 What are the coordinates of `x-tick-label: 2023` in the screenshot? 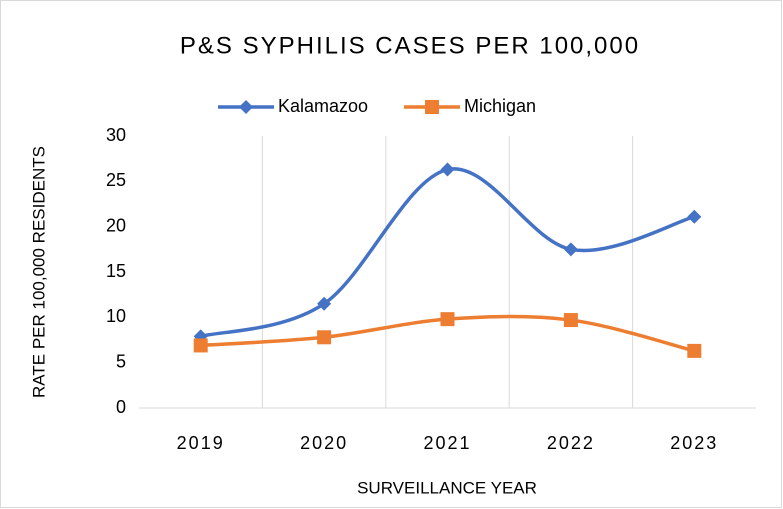 It's located at (694, 443).